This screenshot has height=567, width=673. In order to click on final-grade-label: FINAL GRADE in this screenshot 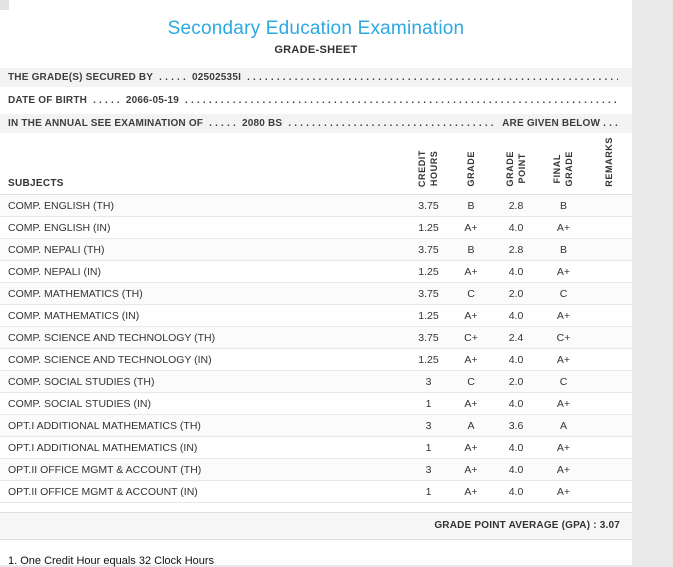, I will do `click(563, 169)`.